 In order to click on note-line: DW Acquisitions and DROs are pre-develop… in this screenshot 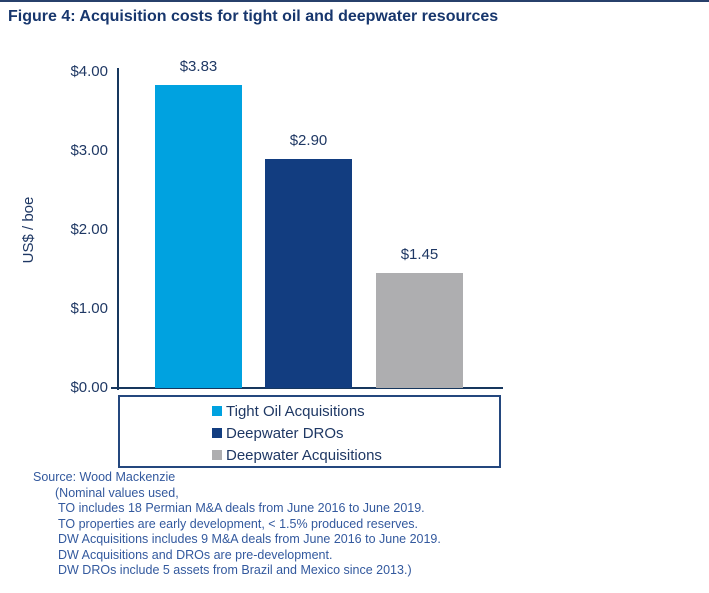, I will do `click(195, 554)`.